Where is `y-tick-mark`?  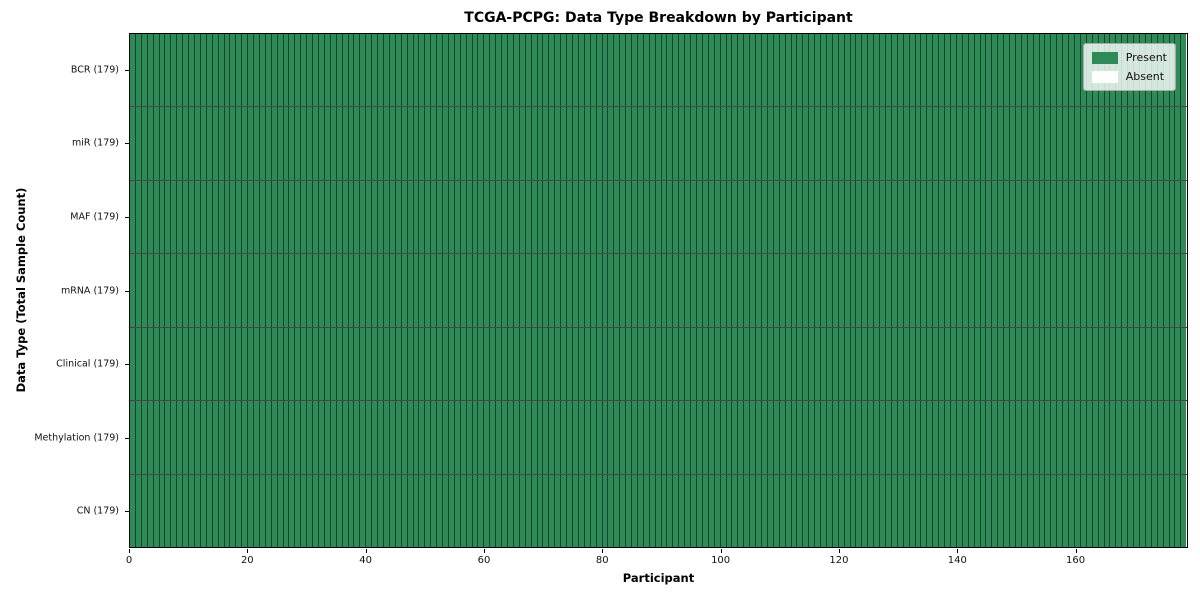 y-tick-mark is located at coordinates (127, 438).